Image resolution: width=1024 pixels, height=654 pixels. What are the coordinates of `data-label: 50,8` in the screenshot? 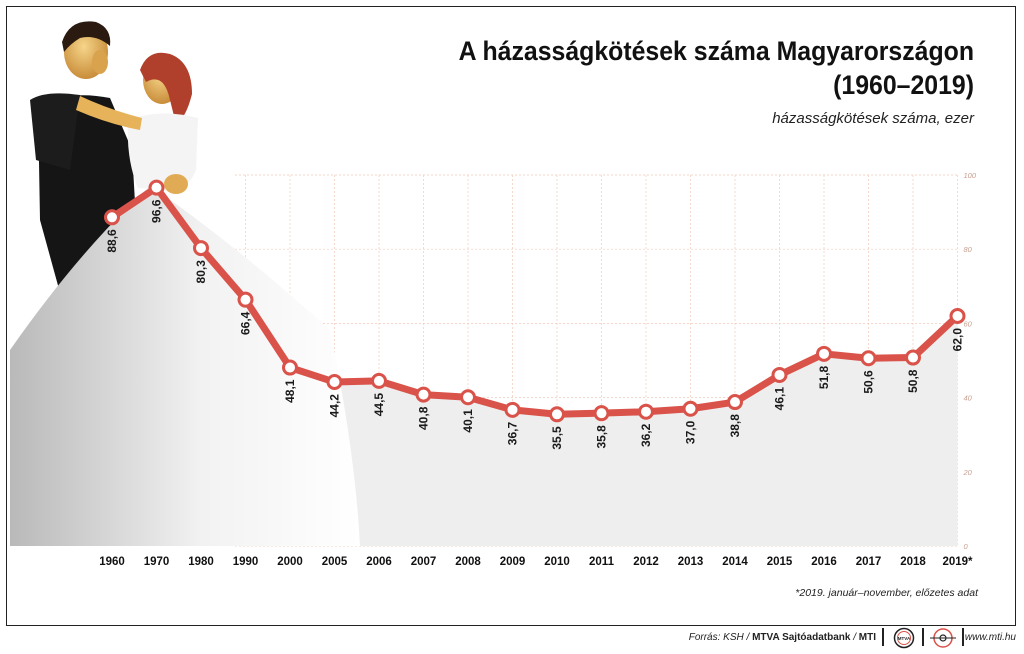 It's located at (913, 381).